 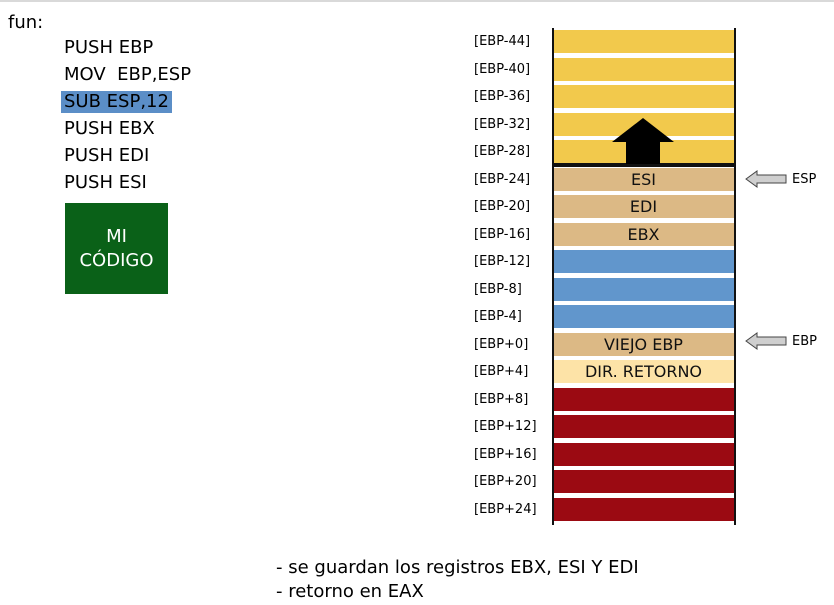 What do you see at coordinates (501, 344) in the screenshot?
I see `stack-offset-label: [EBP+0]` at bounding box center [501, 344].